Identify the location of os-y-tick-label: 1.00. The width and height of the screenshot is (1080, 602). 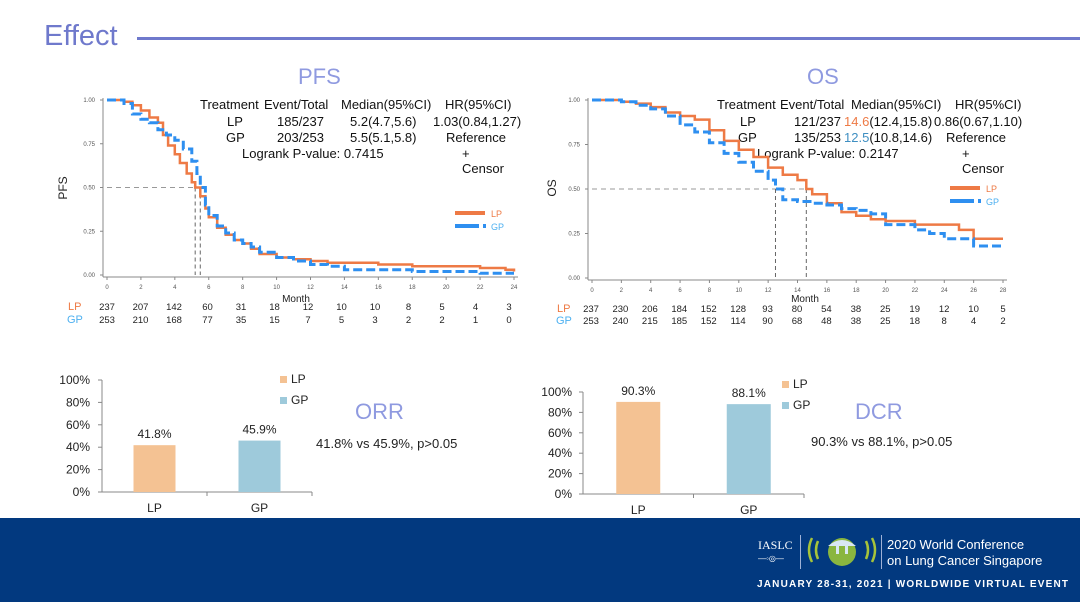
(574, 101).